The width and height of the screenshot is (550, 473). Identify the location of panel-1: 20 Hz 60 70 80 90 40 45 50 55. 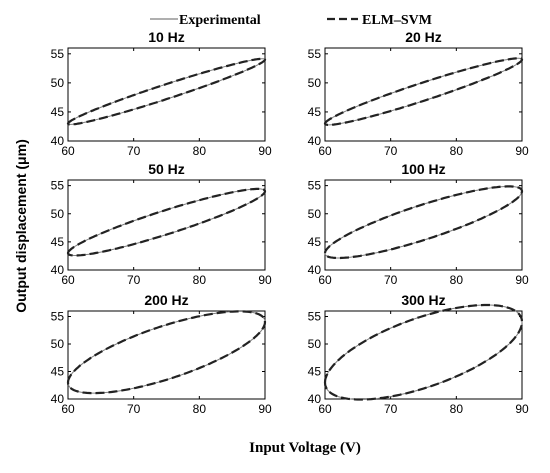
(418, 93).